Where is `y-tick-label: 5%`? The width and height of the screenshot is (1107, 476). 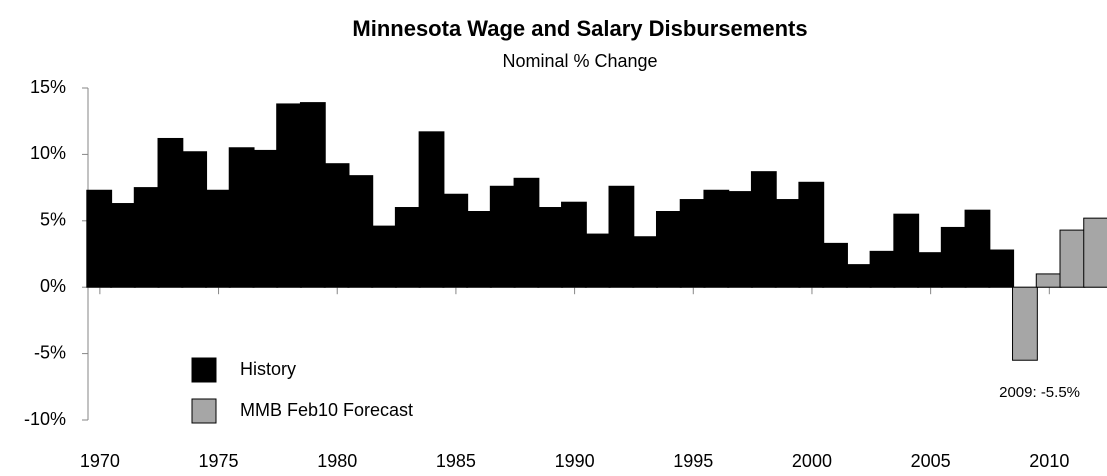
y-tick-label: 5% is located at coordinates (53, 220).